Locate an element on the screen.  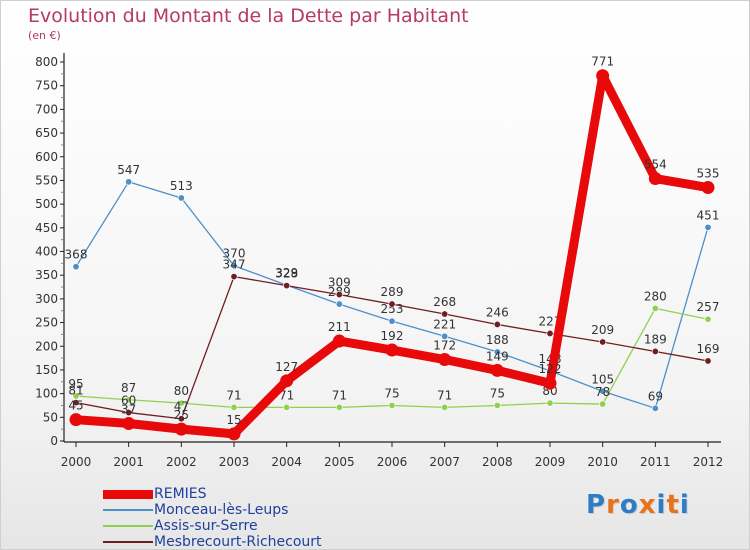
x-tick-label: 2003 is located at coordinates (234, 462).